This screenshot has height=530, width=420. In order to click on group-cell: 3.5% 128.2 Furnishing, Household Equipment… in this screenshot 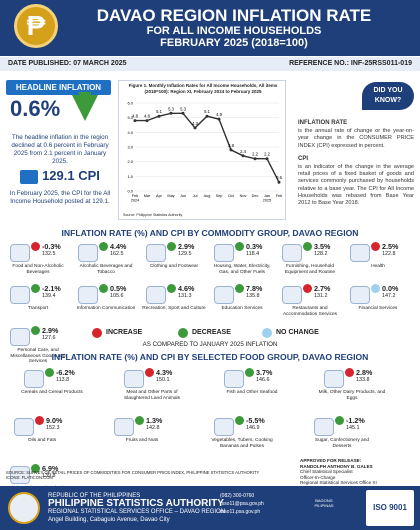, I will do `click(310, 262)`.